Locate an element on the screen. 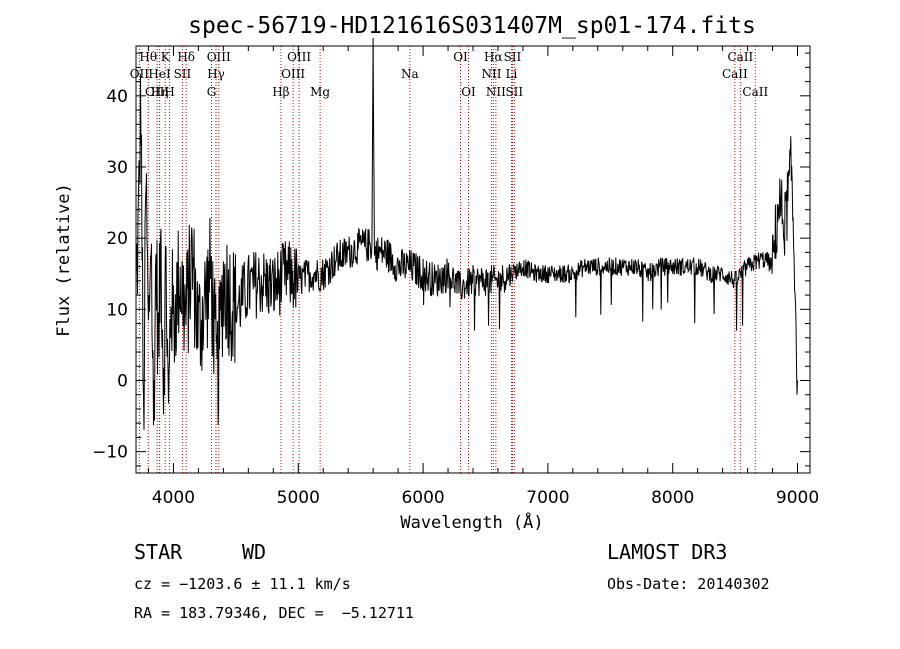 This screenshot has height=649, width=900. y-axis-label: Flux (relative) is located at coordinates (64, 260).